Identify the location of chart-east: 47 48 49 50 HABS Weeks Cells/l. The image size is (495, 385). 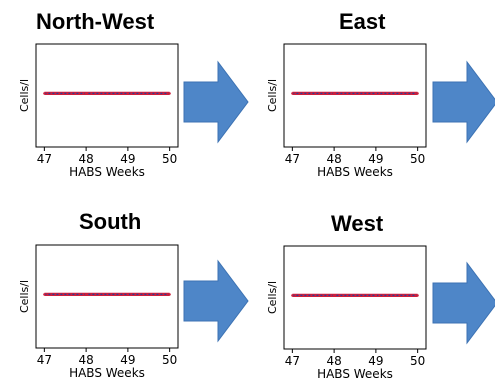
(346, 111).